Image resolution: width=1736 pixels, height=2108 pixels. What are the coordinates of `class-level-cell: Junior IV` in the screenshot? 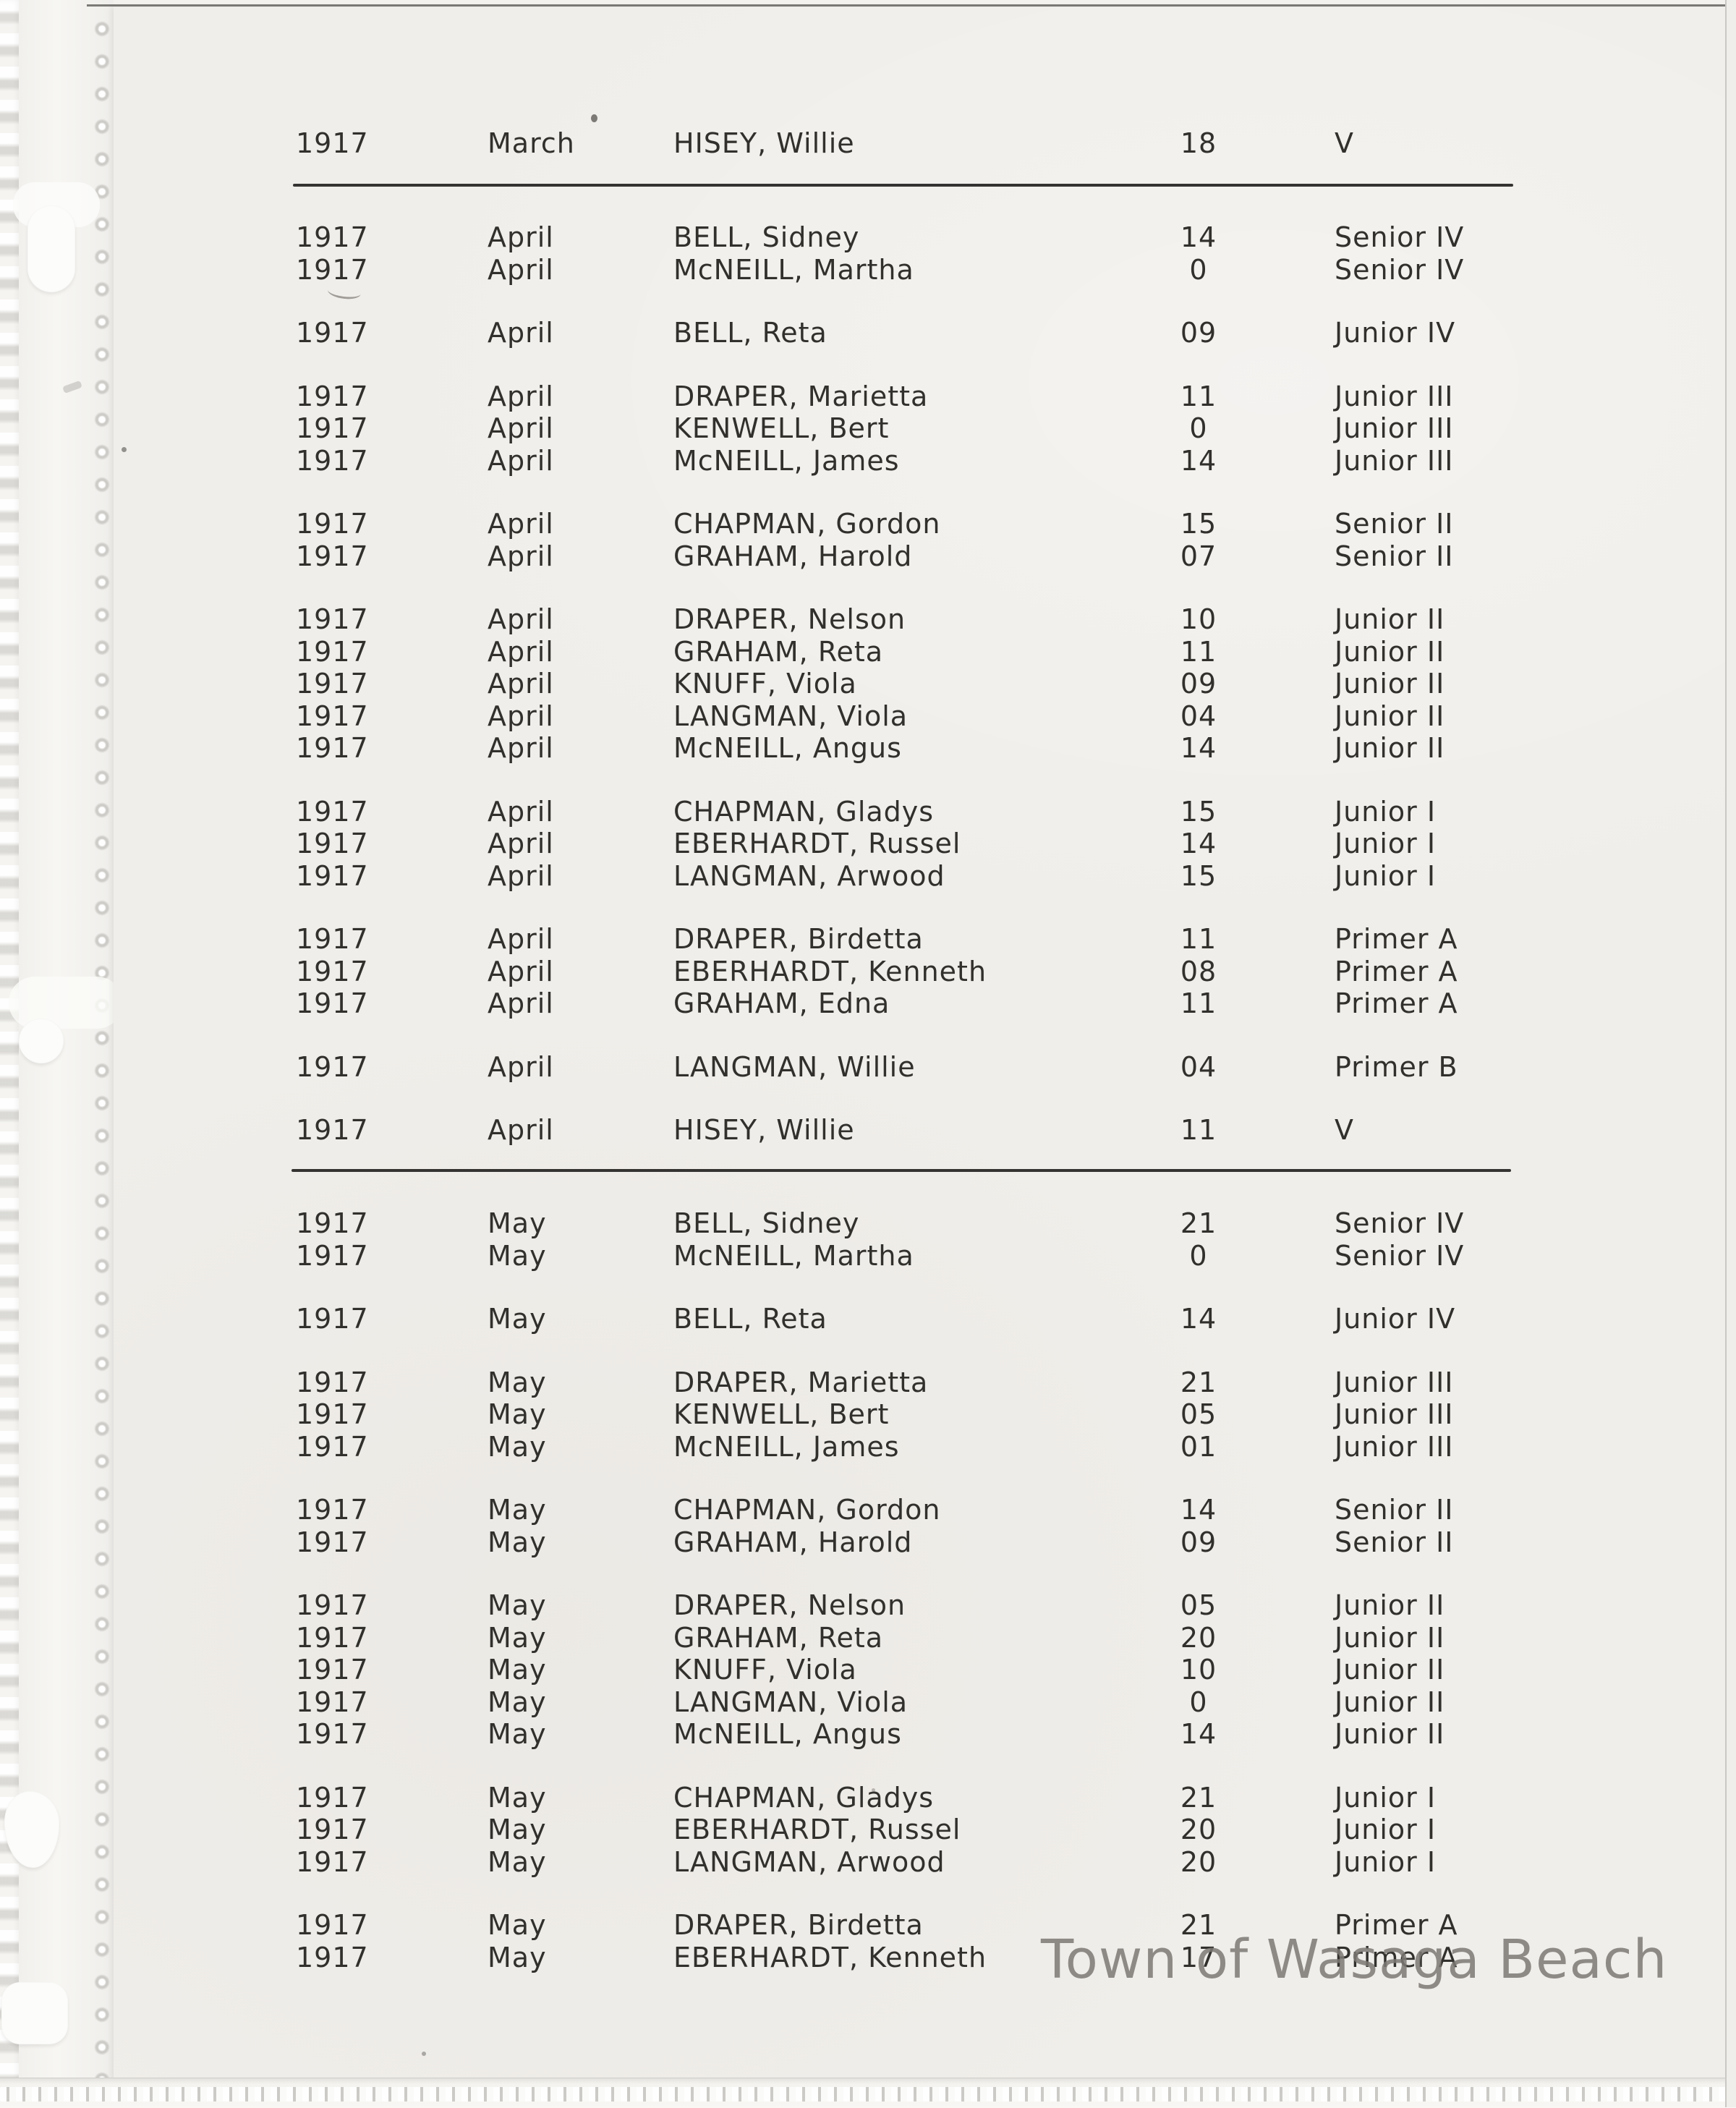 It's located at (1395, 333).